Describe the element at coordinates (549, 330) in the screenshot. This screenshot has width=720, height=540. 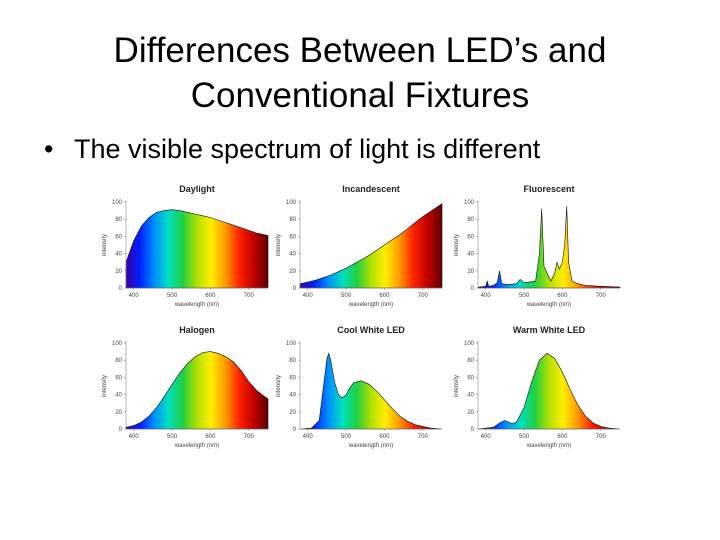
I see `chart-title: Warm White LED` at that location.